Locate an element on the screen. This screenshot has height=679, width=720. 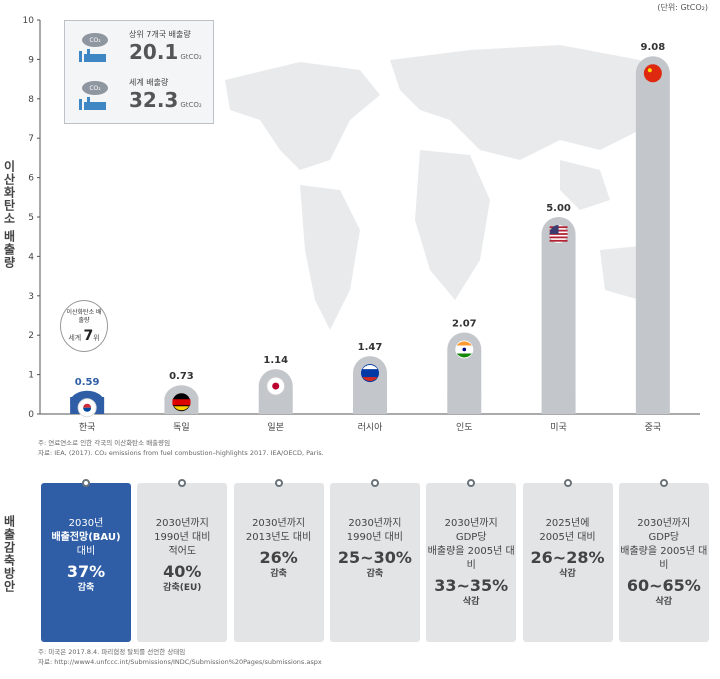
plan-target-value: 60~65% is located at coordinates (663, 585).